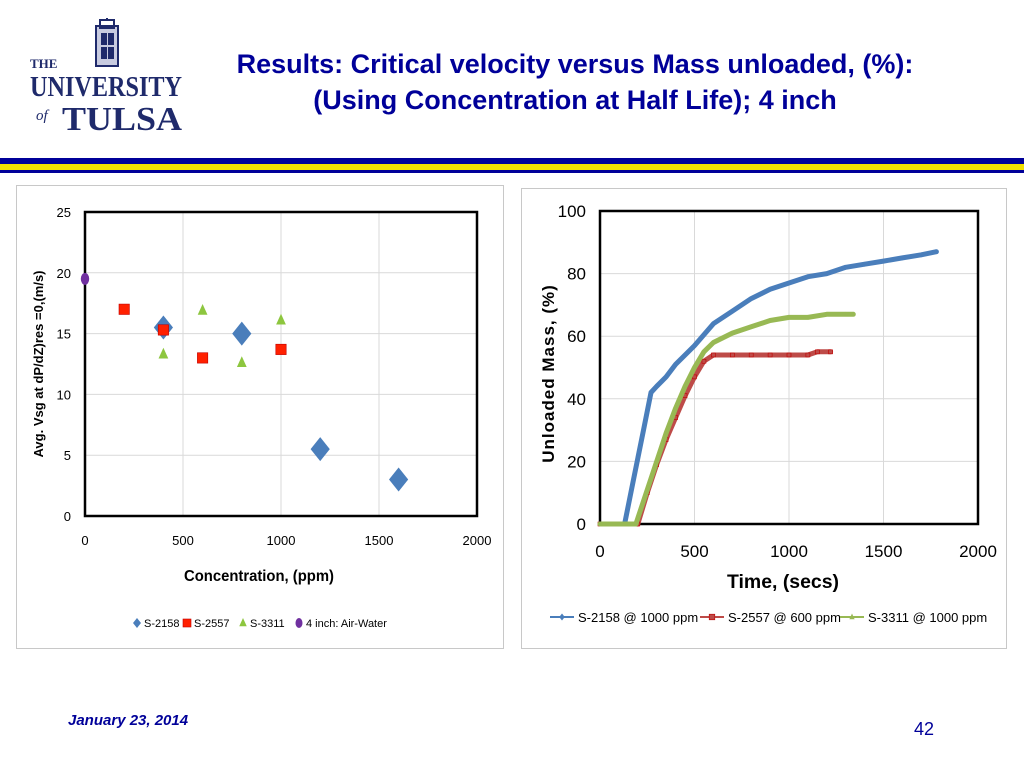 The image size is (1024, 768). I want to click on y-tick-label: 15, so click(64, 334).